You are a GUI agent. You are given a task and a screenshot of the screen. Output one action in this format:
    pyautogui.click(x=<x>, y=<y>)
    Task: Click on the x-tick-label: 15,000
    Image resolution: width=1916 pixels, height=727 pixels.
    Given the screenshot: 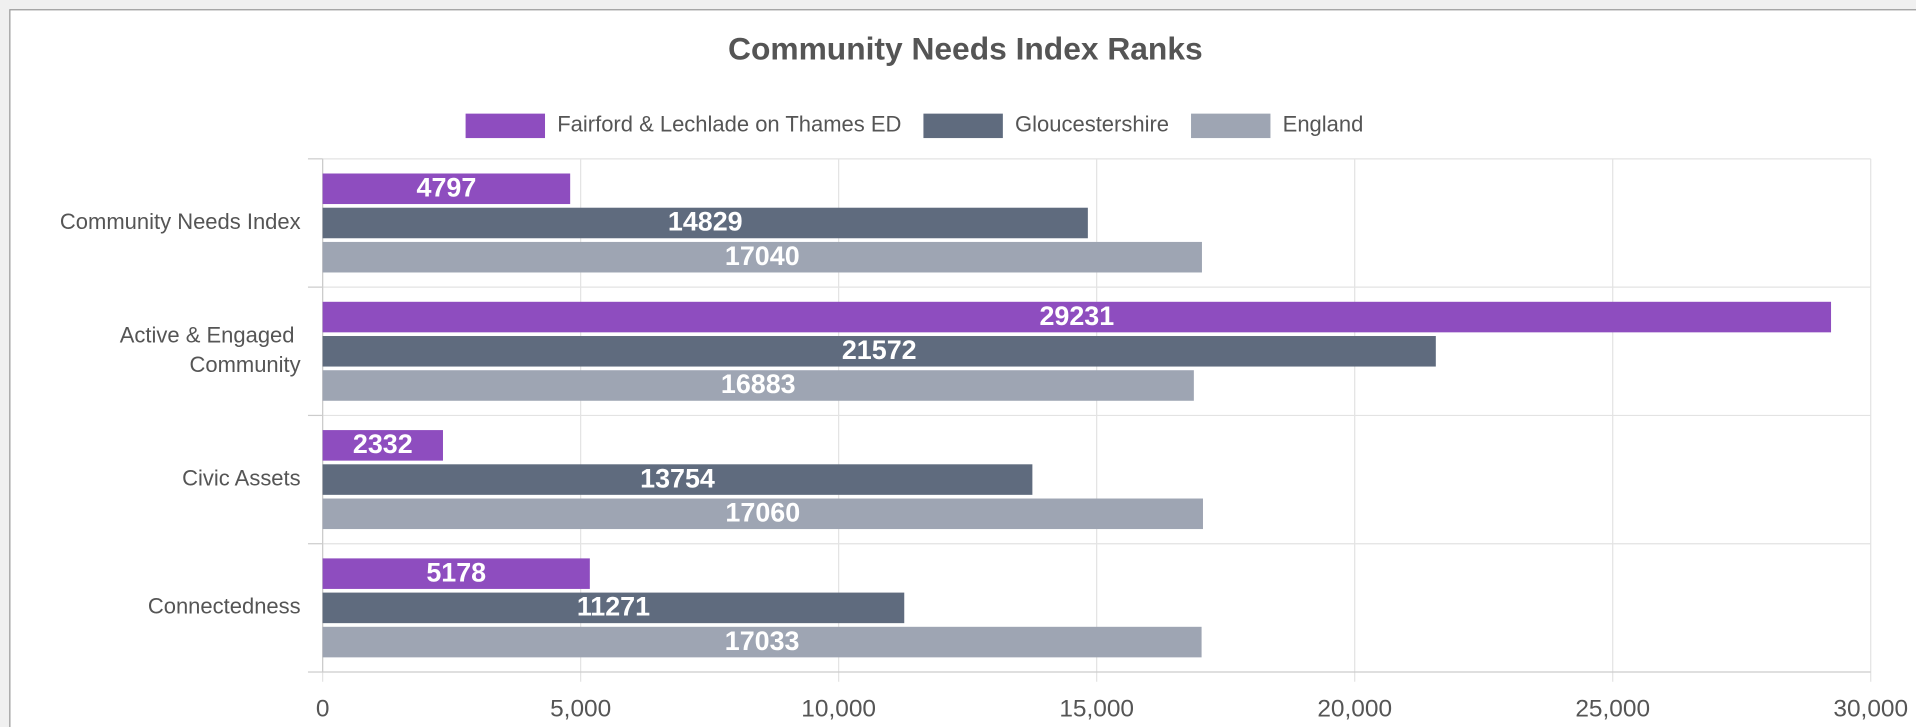 What is the action you would take?
    pyautogui.click(x=1096, y=708)
    